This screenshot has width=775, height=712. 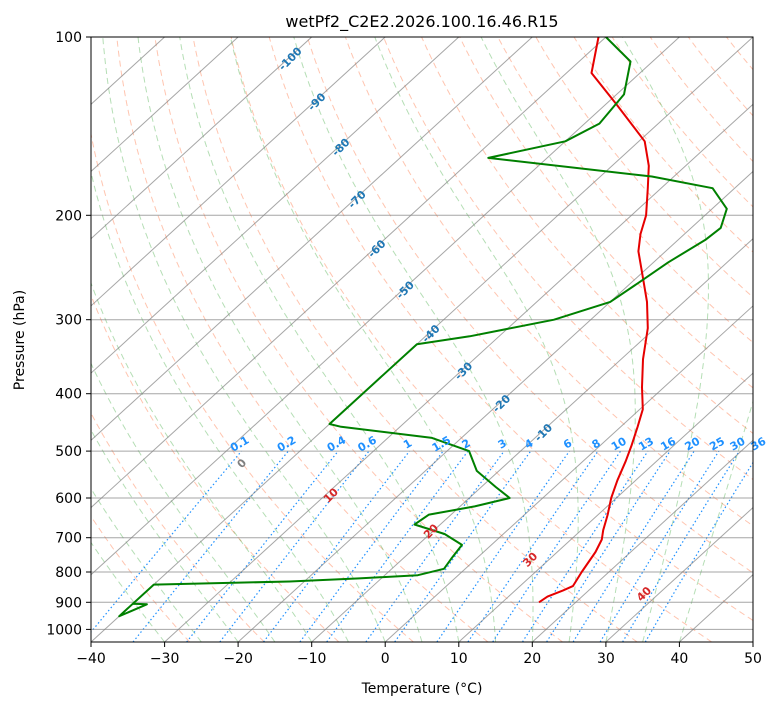 I want to click on moist-adiabat-label: -100, so click(x=290, y=58).